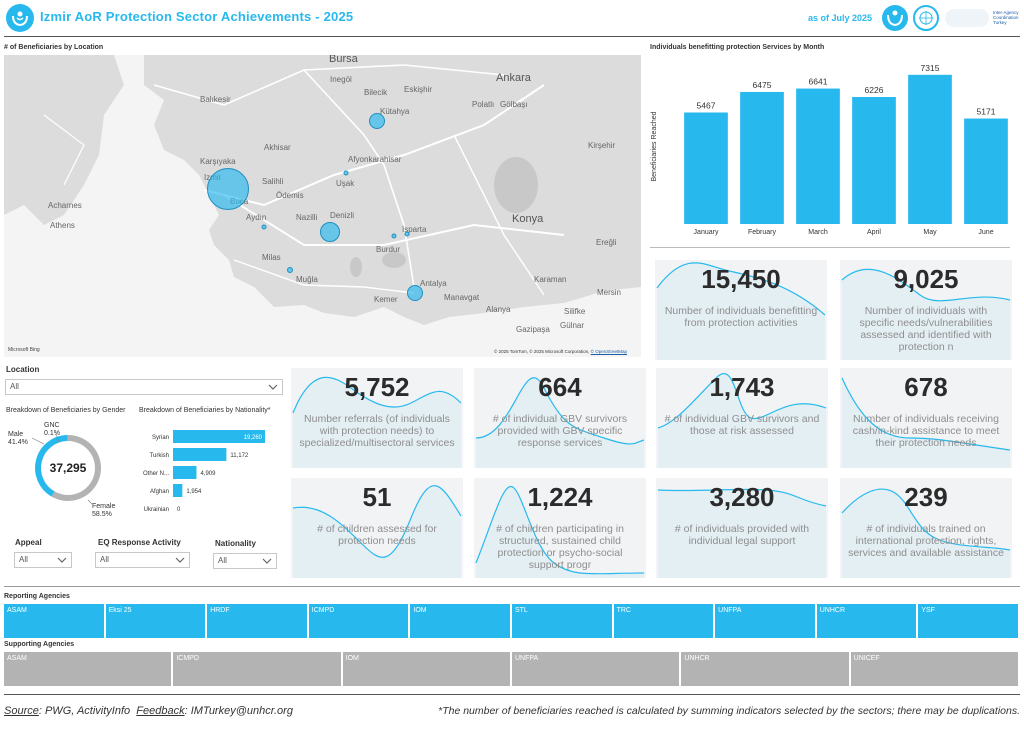 The width and height of the screenshot is (1024, 730). Describe the element at coordinates (427, 669) in the screenshot. I see `supporting-agency-item: IOM` at that location.